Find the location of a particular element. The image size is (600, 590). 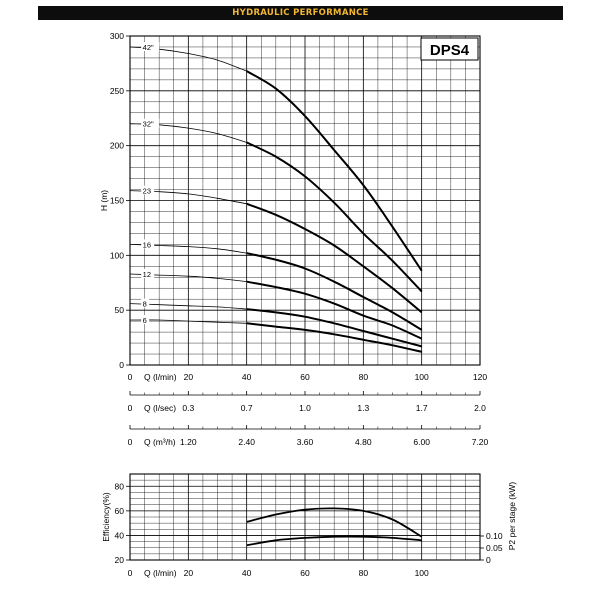

secondary-tick-label: 0.7 is located at coordinates (247, 408).